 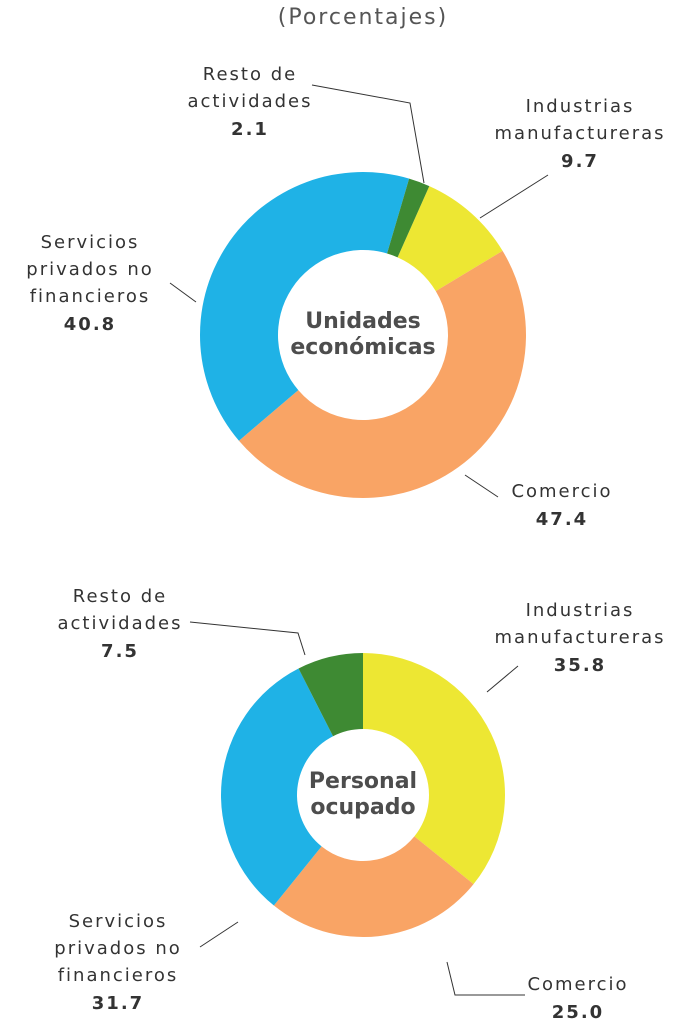 What do you see at coordinates (250, 129) in the screenshot?
I see `slice-value: 2.1` at bounding box center [250, 129].